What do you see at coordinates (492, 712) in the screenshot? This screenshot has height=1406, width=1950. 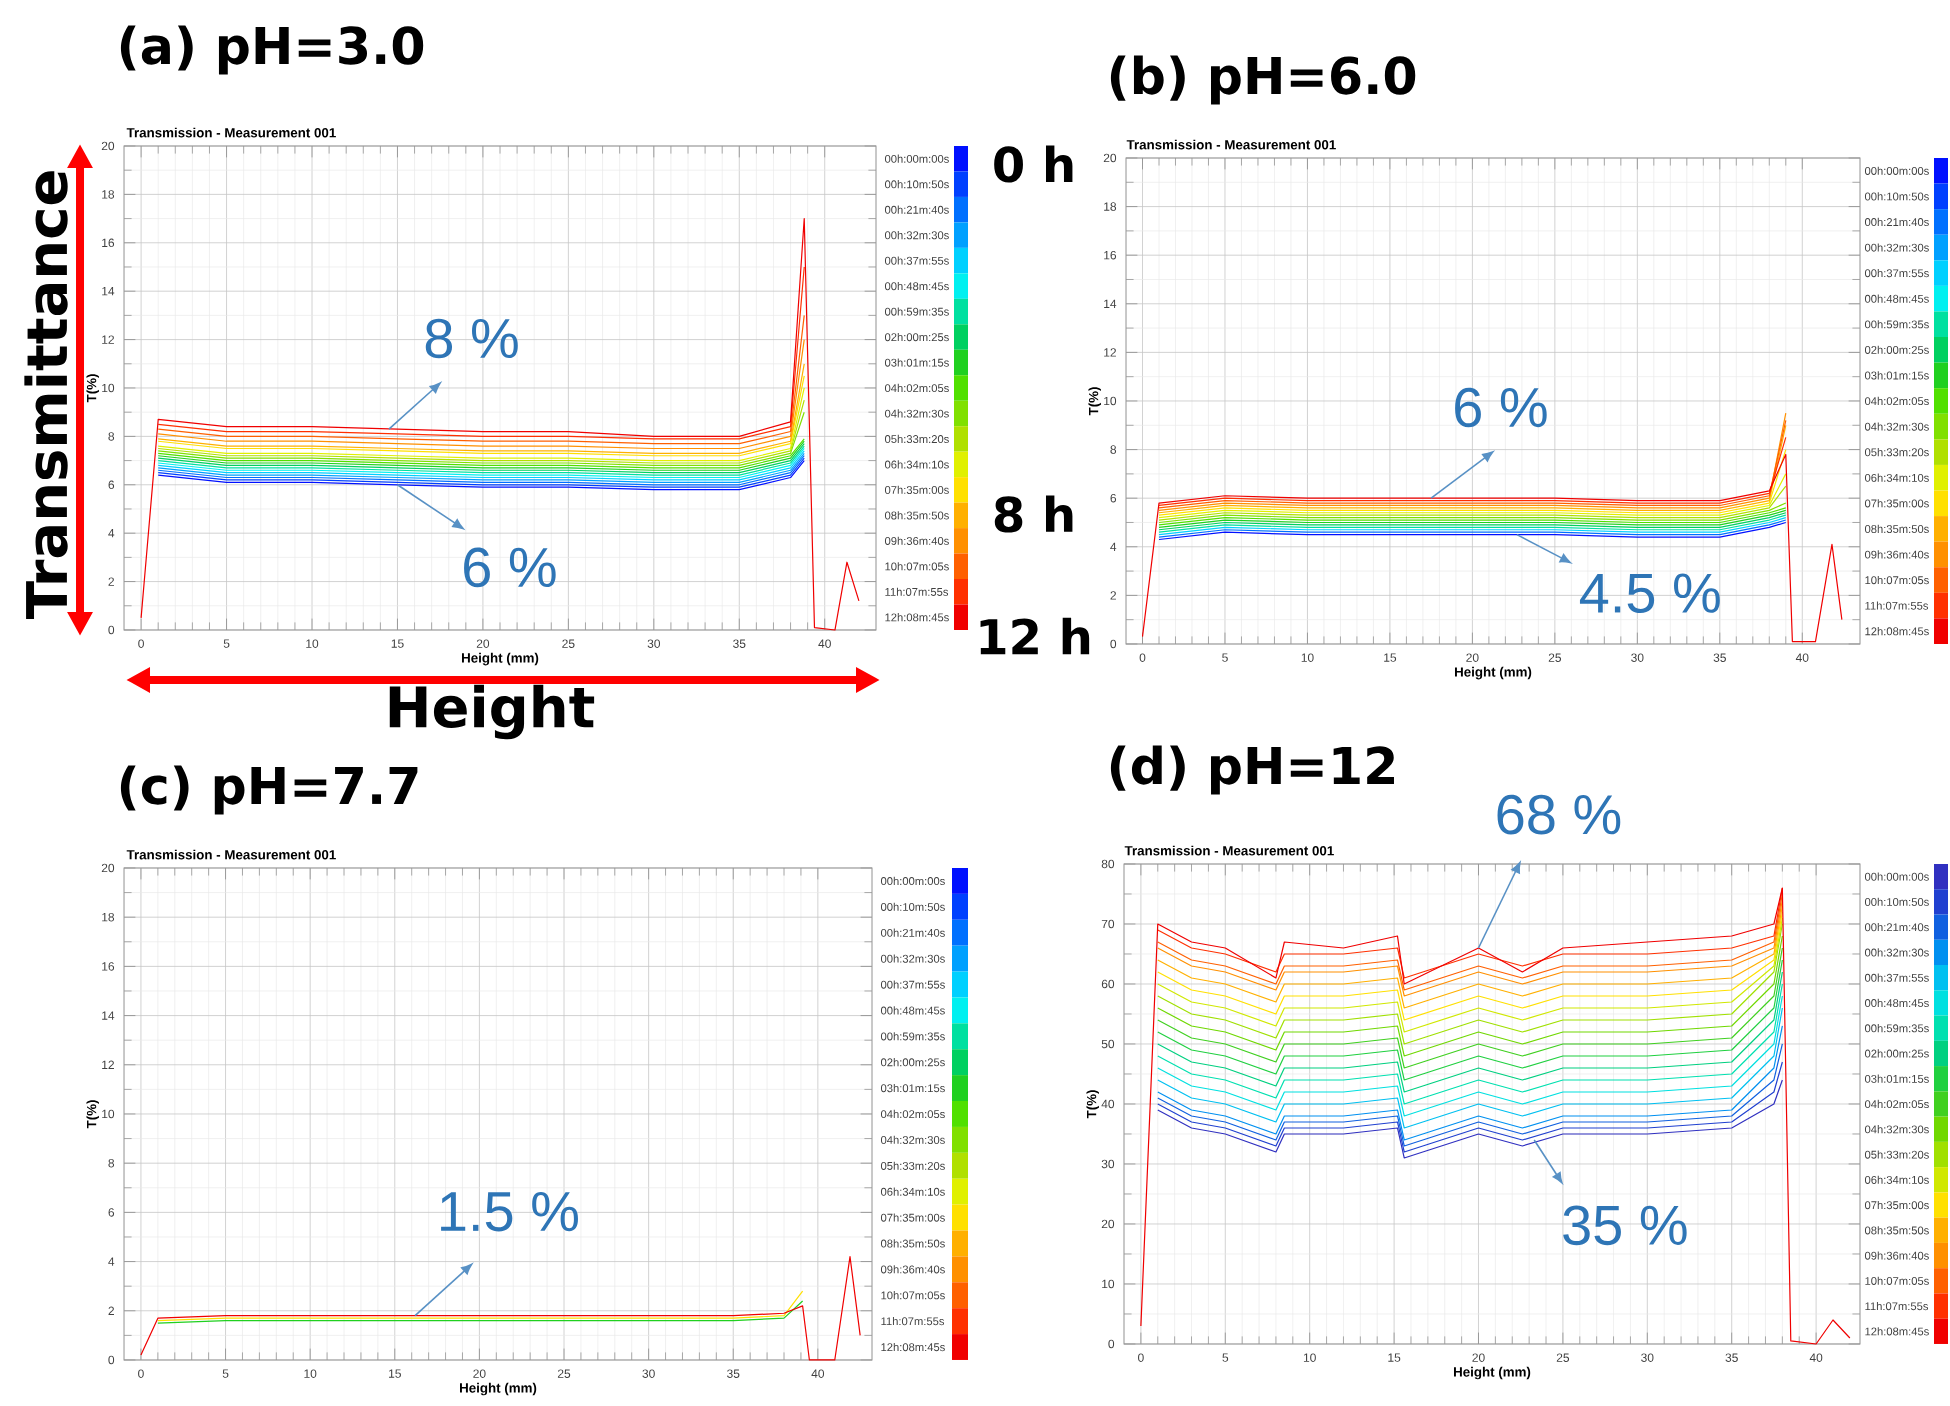 I see `text: Height` at bounding box center [492, 712].